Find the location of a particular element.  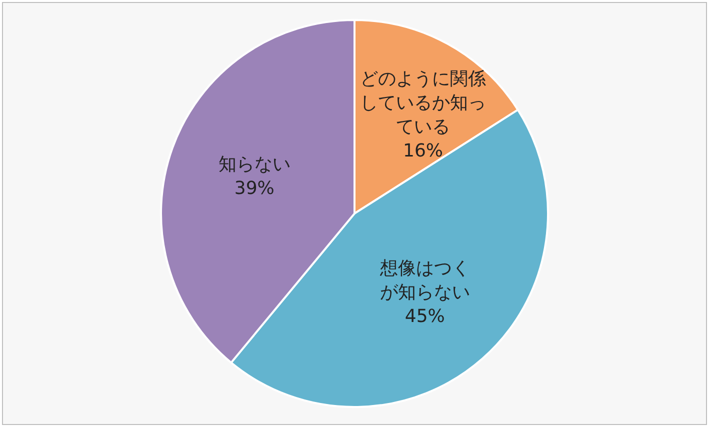

data-label: 39% is located at coordinates (254, 189).